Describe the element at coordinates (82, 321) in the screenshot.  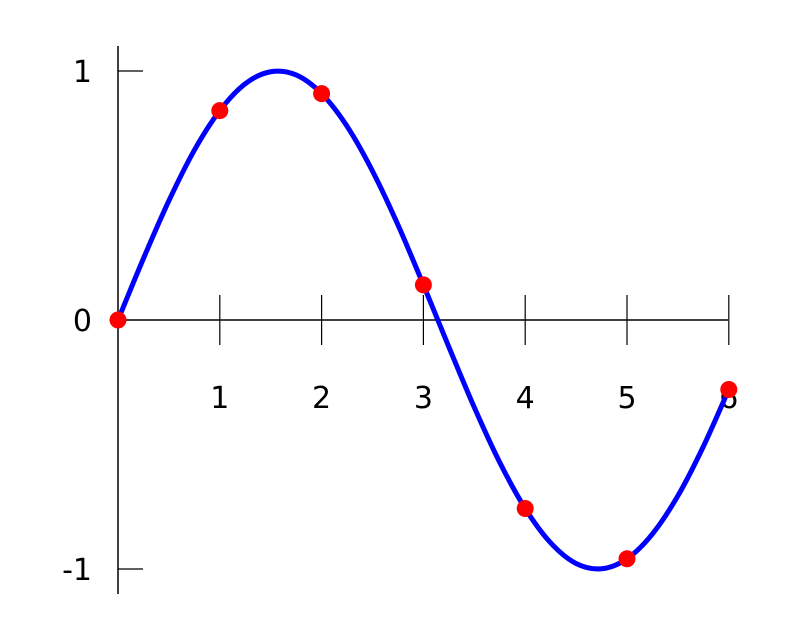
I see `y-tick-label: 0` at that location.